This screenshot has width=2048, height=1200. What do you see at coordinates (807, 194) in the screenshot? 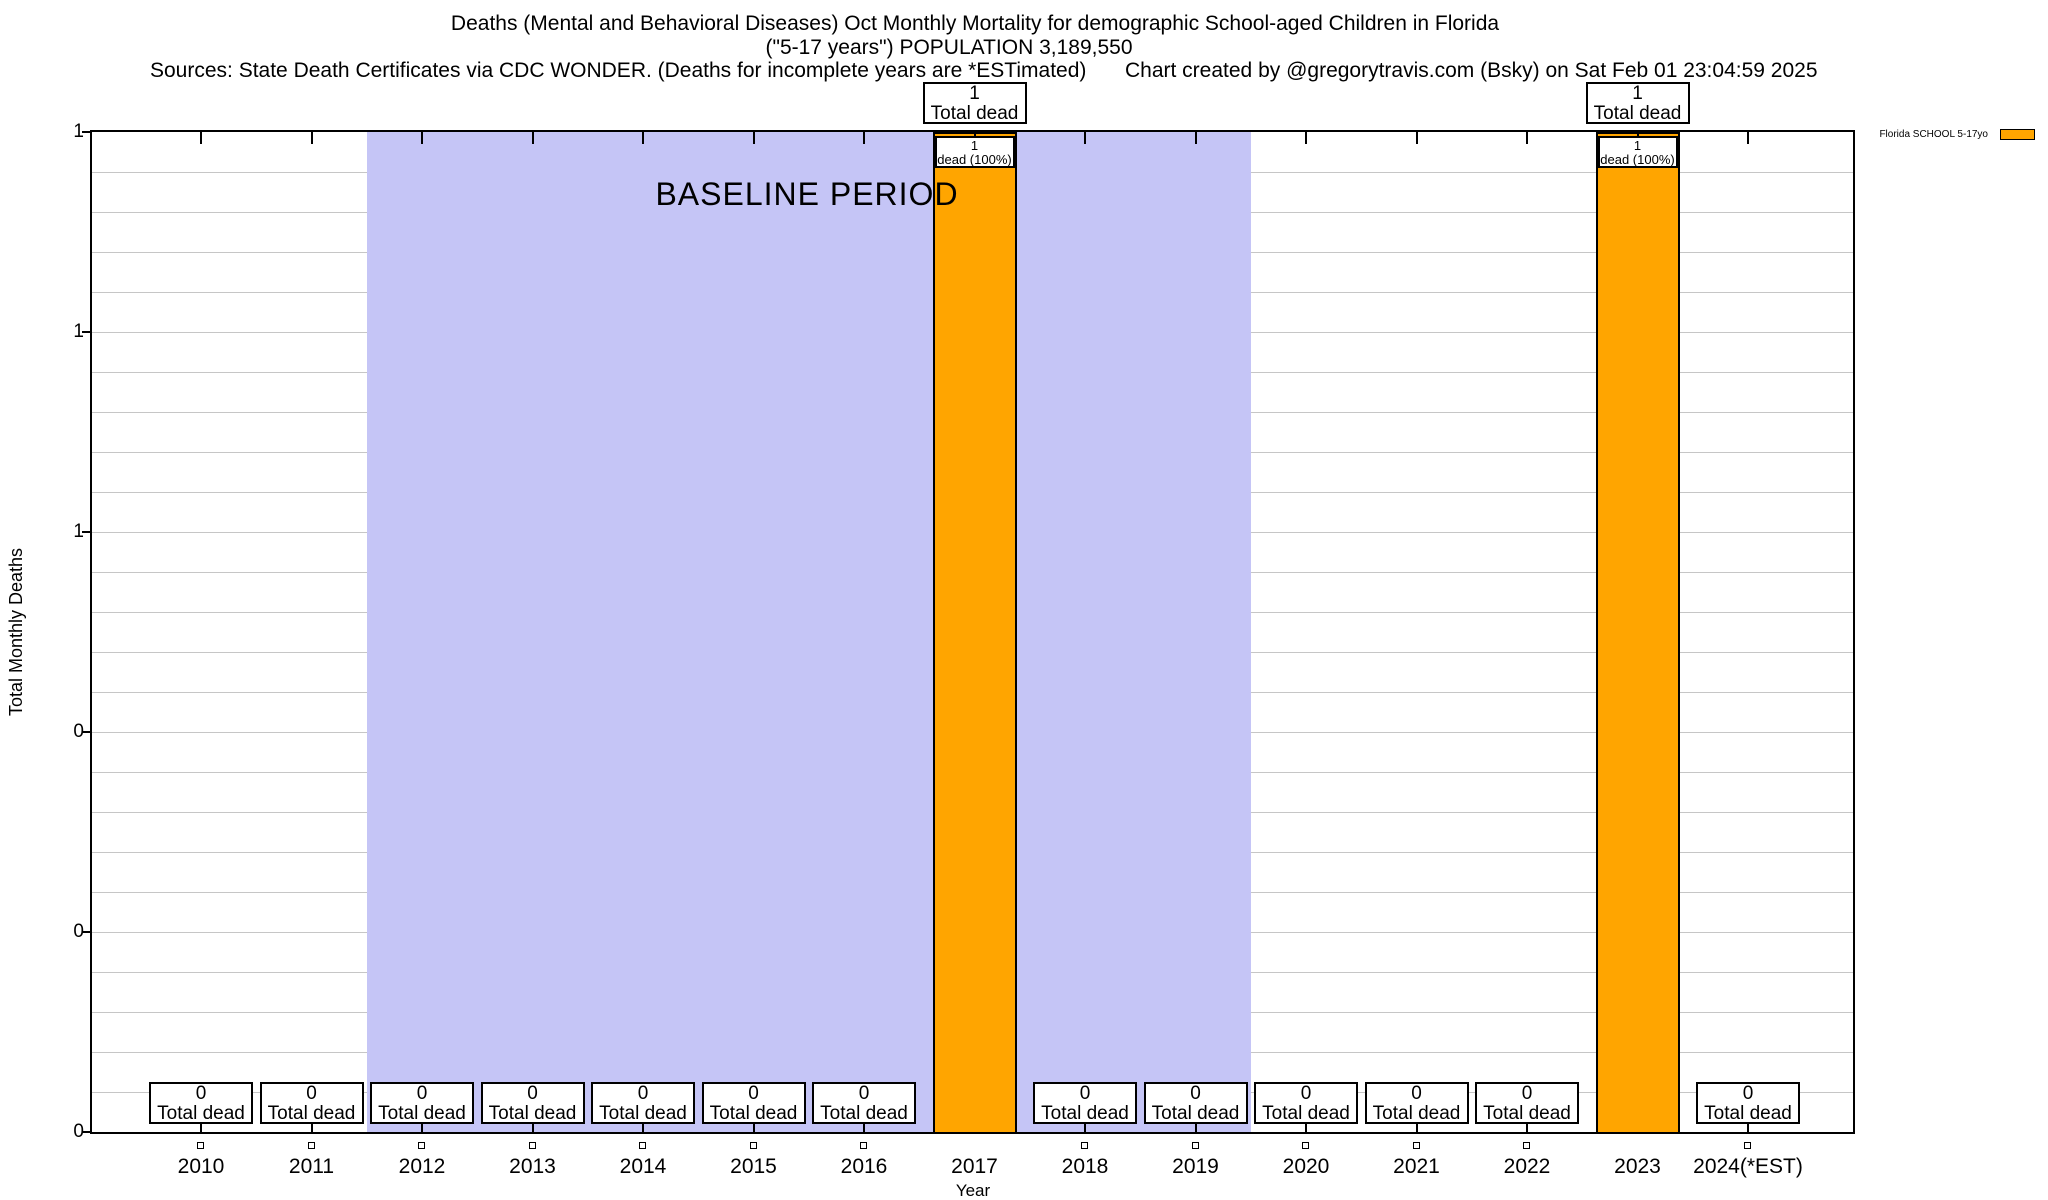
I see `baseline-period-label: BASELINE PERIOD` at bounding box center [807, 194].